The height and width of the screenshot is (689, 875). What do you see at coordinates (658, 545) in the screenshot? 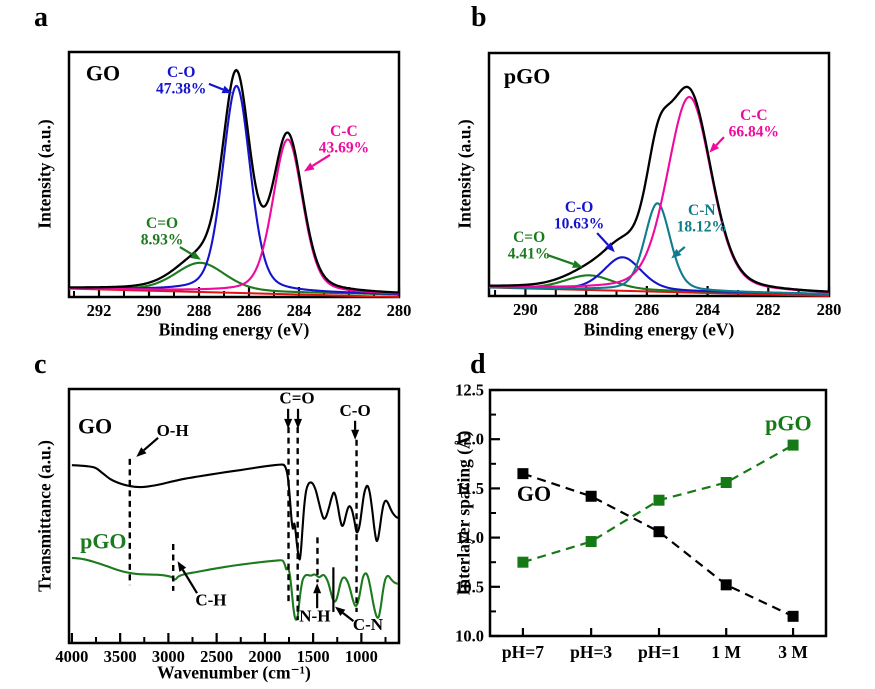
I see `series-line-GO` at bounding box center [658, 545].